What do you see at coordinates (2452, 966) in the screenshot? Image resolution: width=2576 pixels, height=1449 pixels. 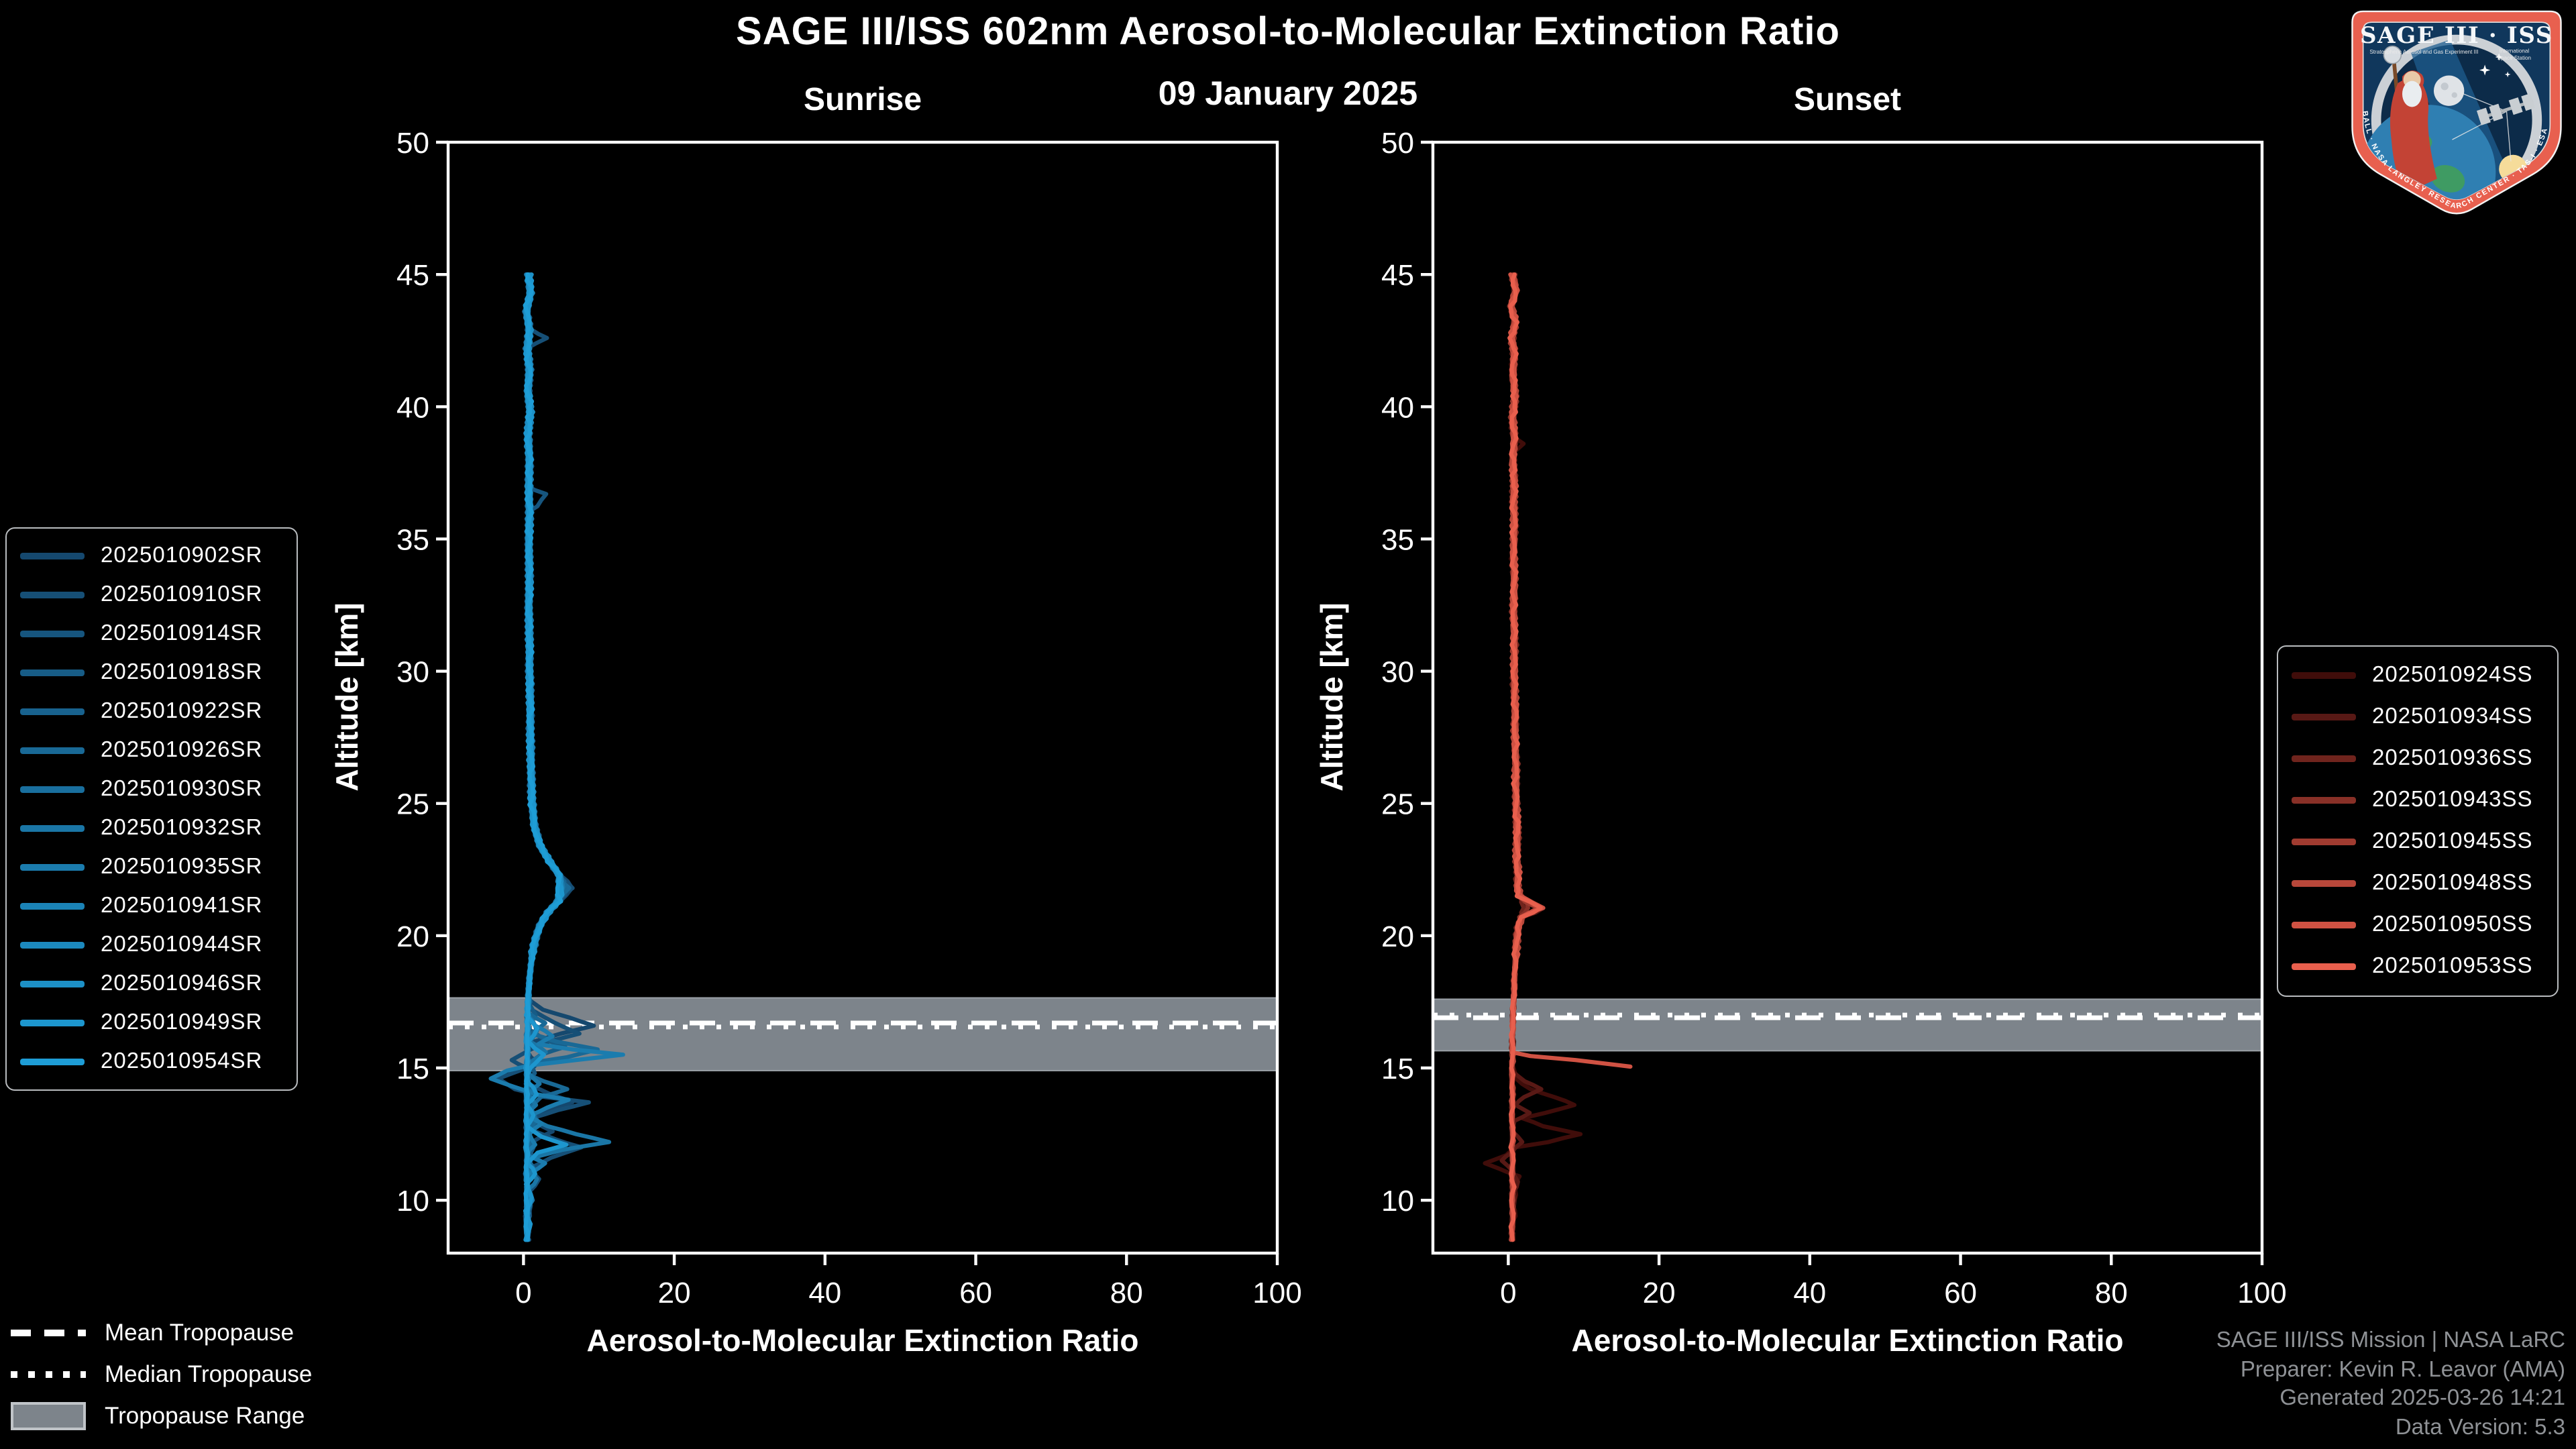 I see `series-name-label: 2025010953SS` at bounding box center [2452, 966].